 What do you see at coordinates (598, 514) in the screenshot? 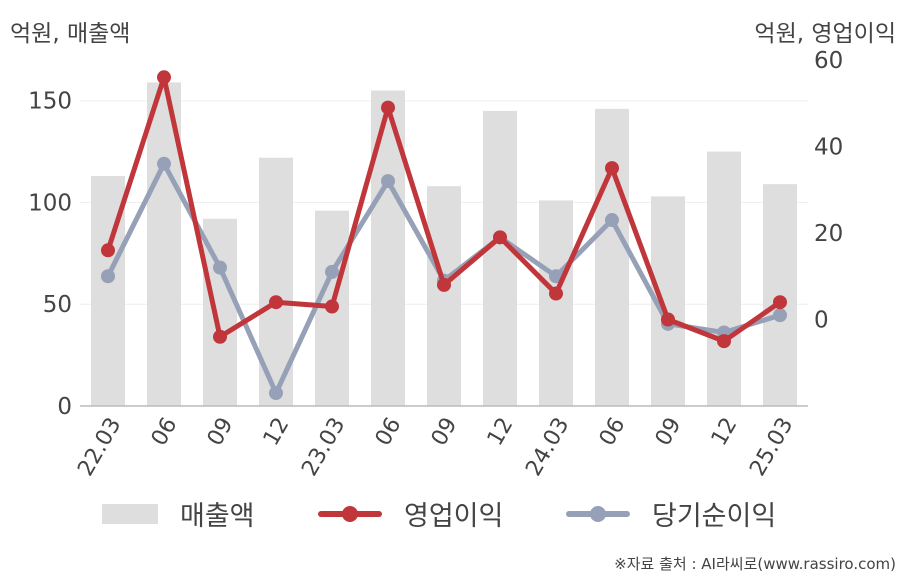
I see `legend-swatch-net-income` at bounding box center [598, 514].